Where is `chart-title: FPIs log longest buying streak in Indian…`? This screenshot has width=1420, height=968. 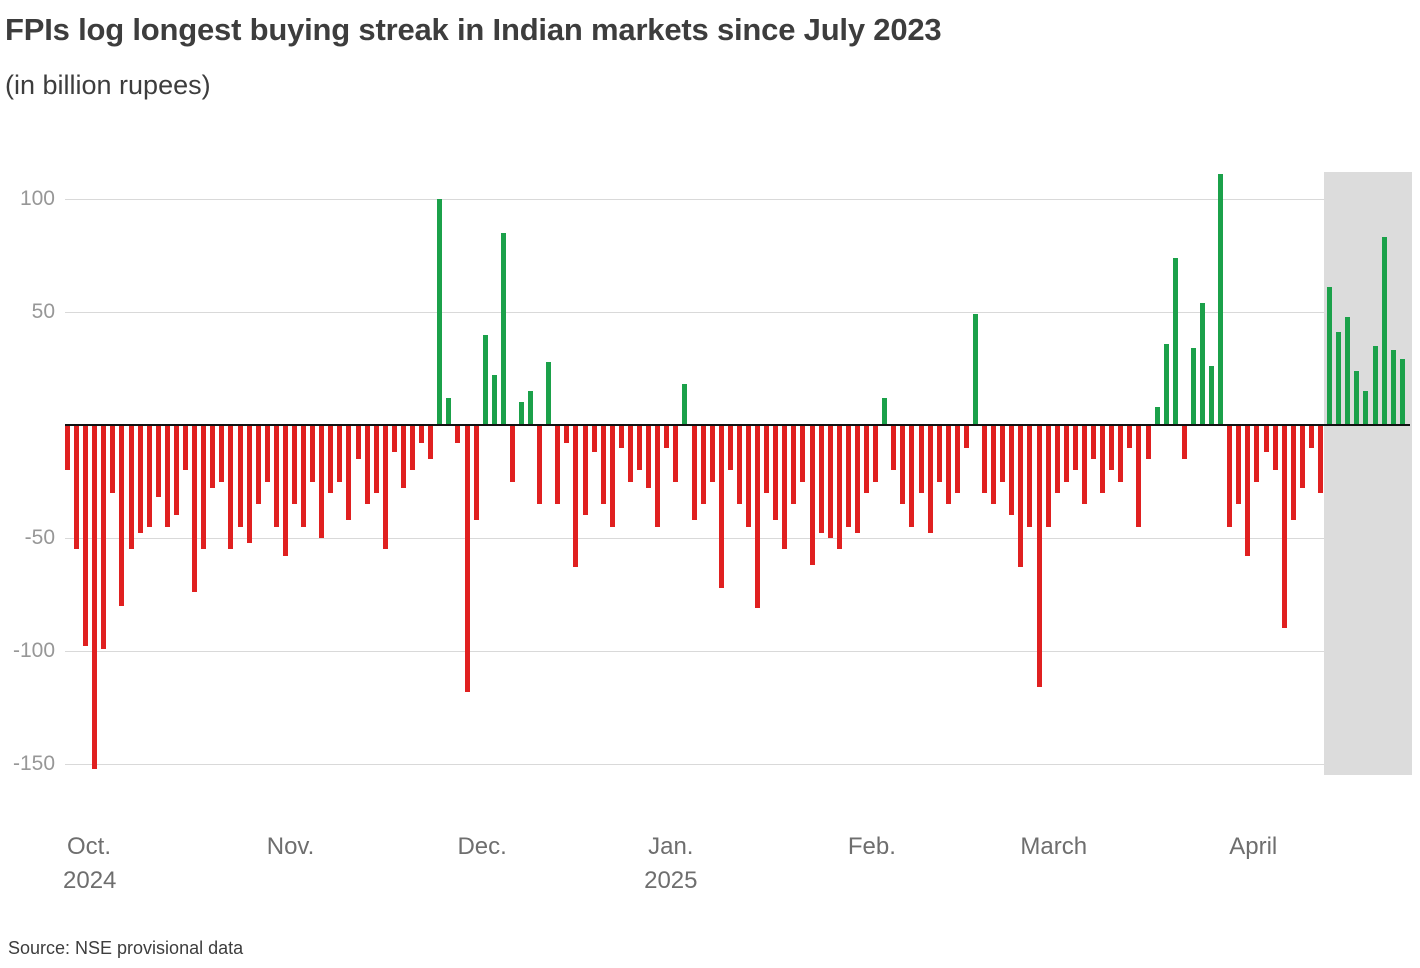 chart-title: FPIs log longest buying streak in Indian… is located at coordinates (473, 29).